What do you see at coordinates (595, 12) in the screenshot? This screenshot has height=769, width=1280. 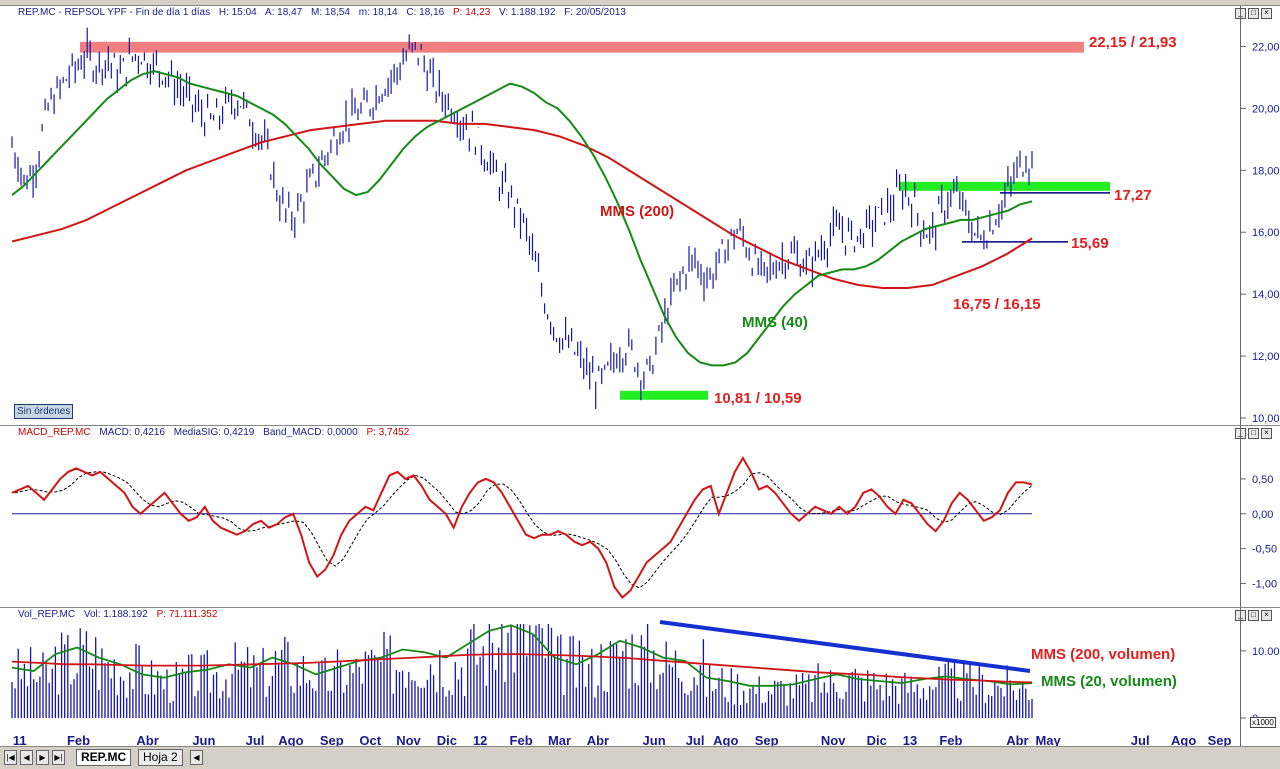 I see `price-header-date: F: 20/05/2013` at bounding box center [595, 12].